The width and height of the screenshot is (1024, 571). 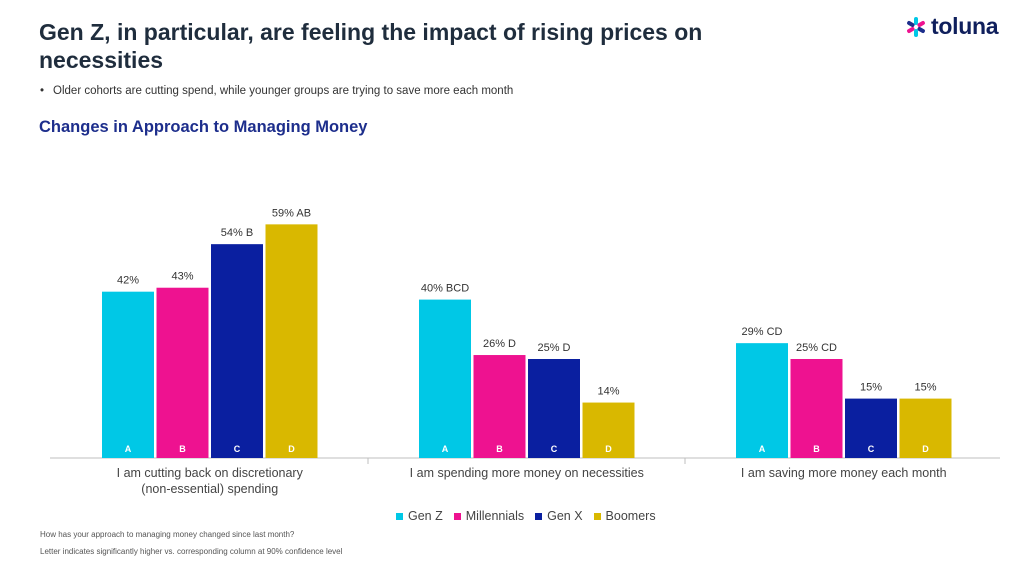 What do you see at coordinates (182, 277) in the screenshot?
I see `data-label-b-1: 43%` at bounding box center [182, 277].